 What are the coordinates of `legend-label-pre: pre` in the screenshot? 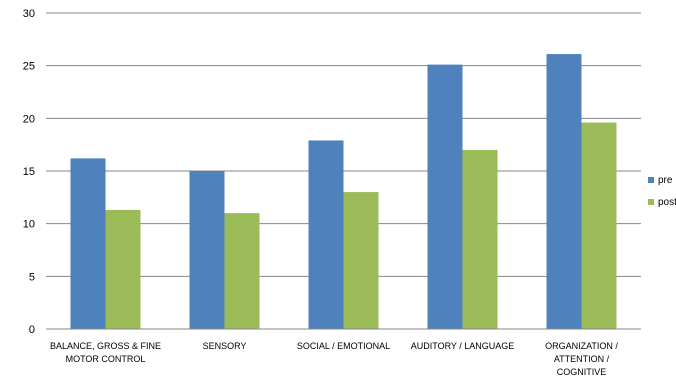 It's located at (665, 180).